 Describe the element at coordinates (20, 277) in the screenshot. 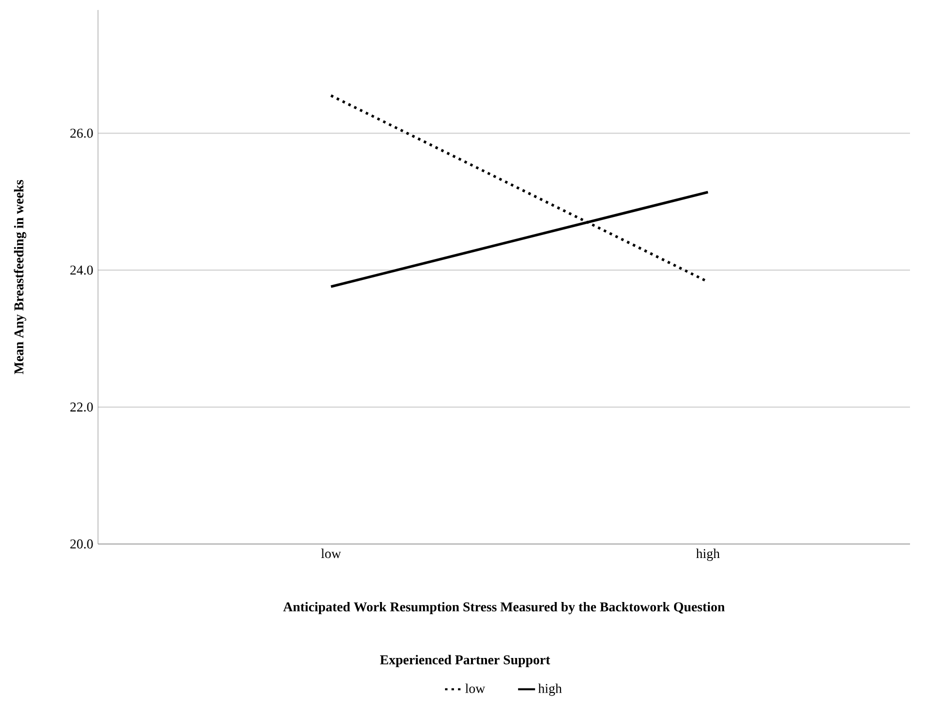

I see `y-axis-title: Mean Any Breastfeeding in weeks` at that location.